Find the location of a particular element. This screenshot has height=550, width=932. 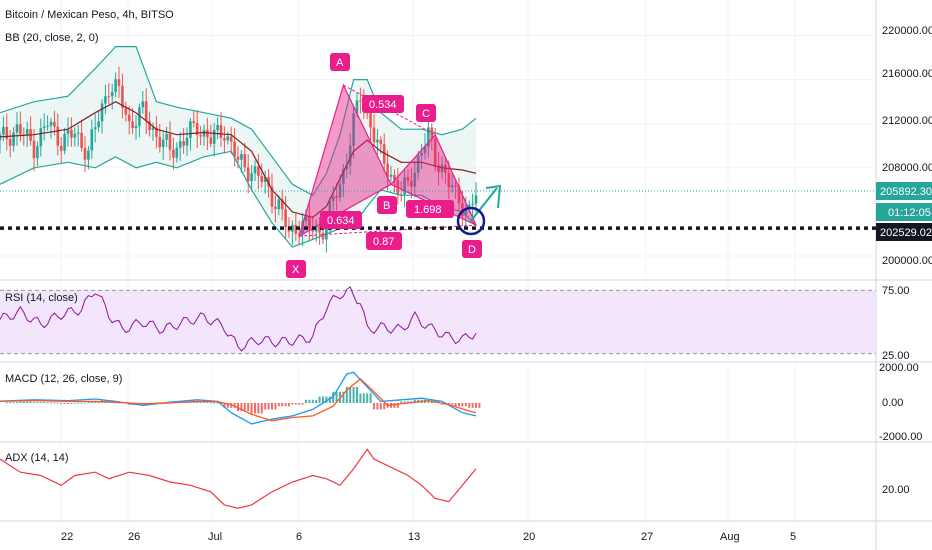

price-tick-208000: 208000.00 is located at coordinates (907, 168).